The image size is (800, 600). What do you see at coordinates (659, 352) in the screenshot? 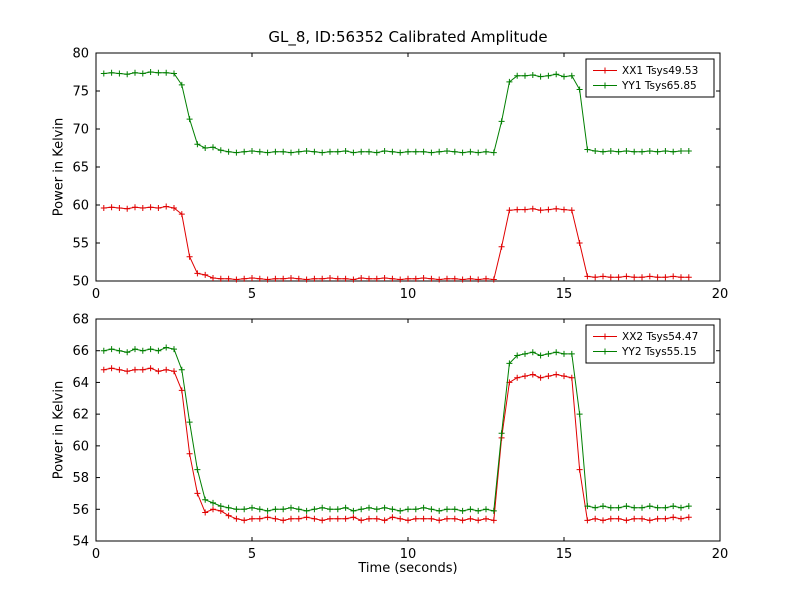
I see `legend-label: YY2 Tsys55.15` at bounding box center [659, 352].